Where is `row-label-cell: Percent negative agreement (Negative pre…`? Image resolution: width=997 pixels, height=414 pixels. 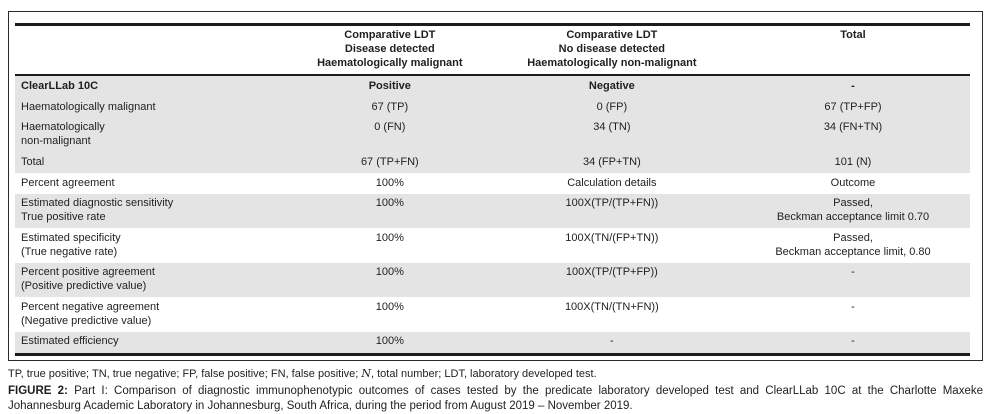
row-label-cell: Percent negative agreement (Negative pre… is located at coordinates (90, 313).